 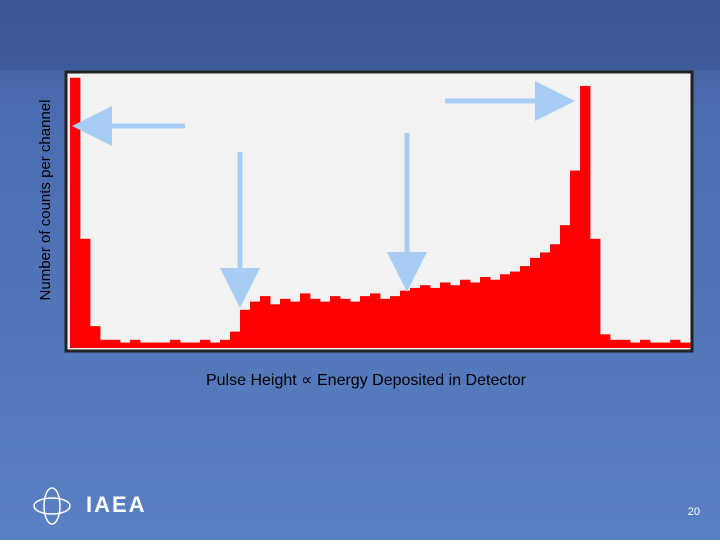 I want to click on logo-icon, so click(x=52, y=506).